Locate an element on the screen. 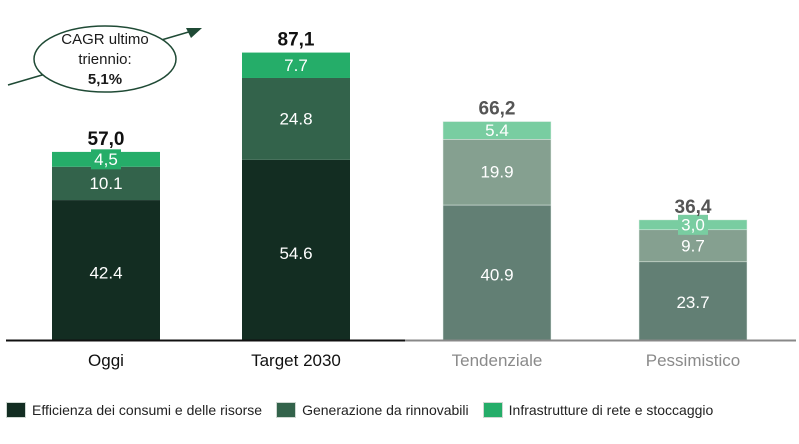  legend-item: Efficienza dei consumi e delle risorse is located at coordinates (134, 410).